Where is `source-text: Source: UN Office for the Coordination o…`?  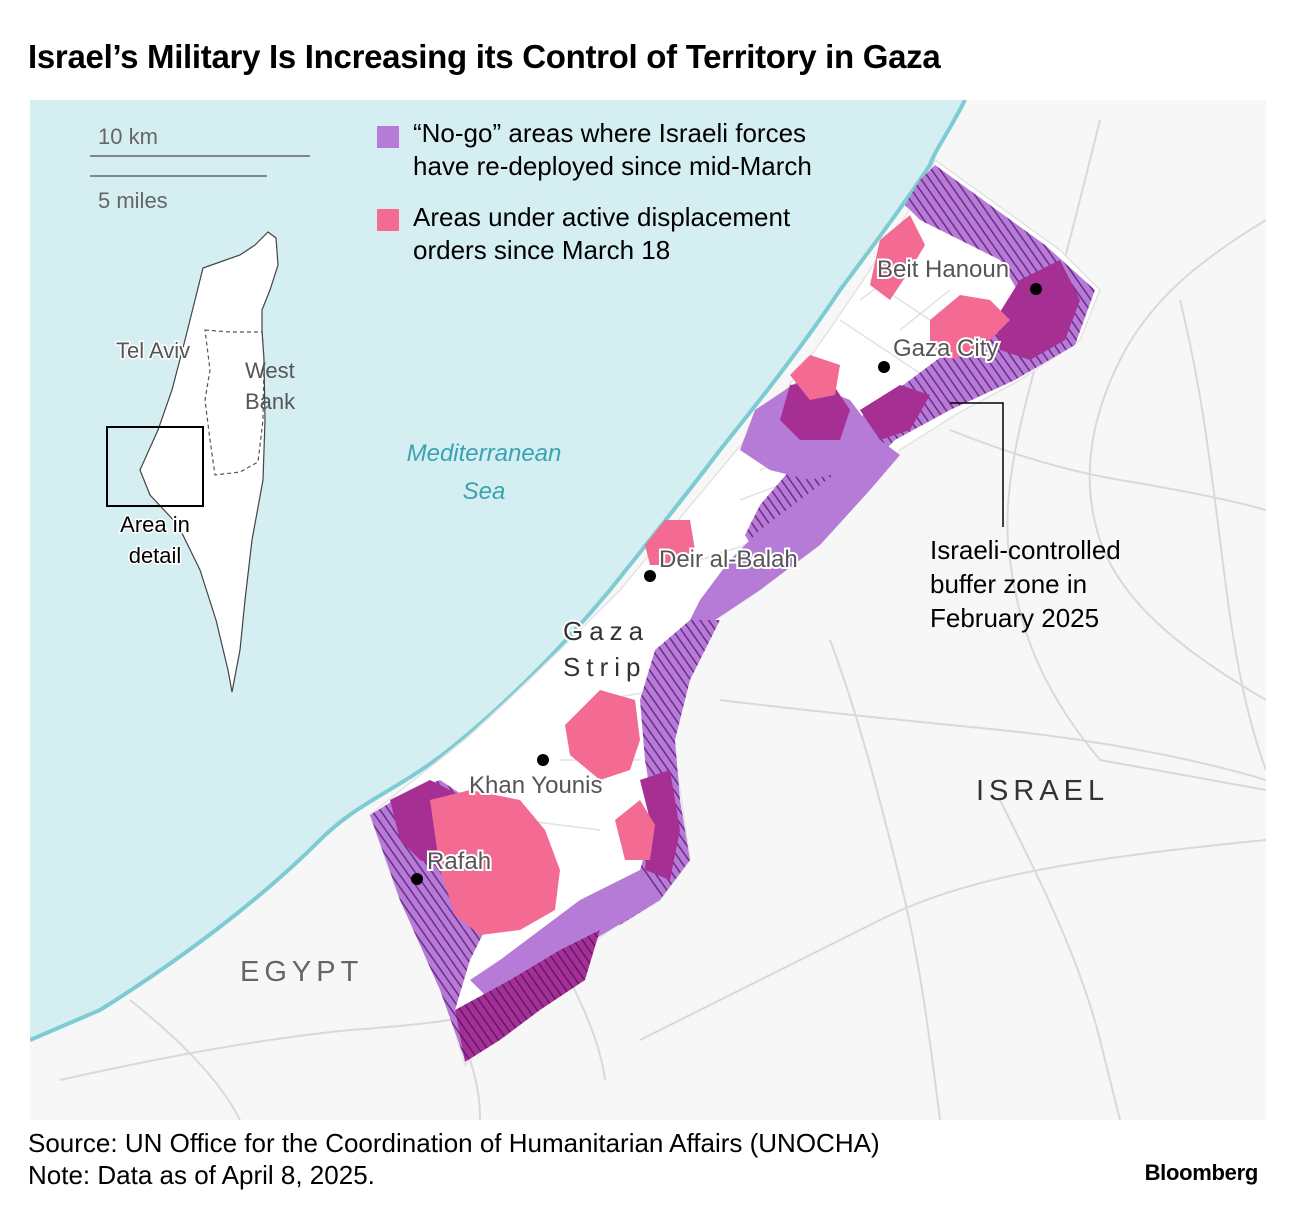 source-text: Source: UN Office for the Coordination o… is located at coordinates (454, 1143).